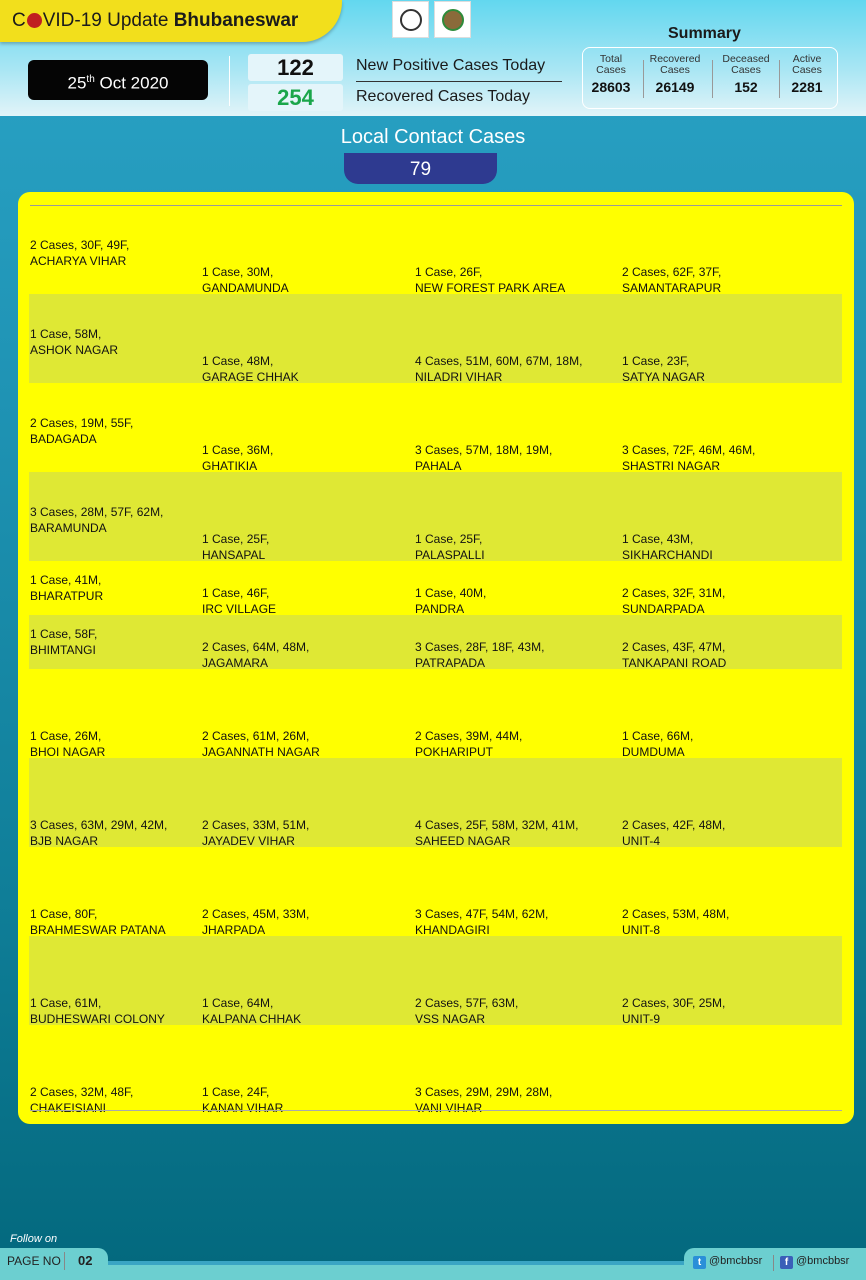 The image size is (866, 1280). What do you see at coordinates (118, 80) in the screenshot?
I see `date-badge: 25th Oct 2020` at bounding box center [118, 80].